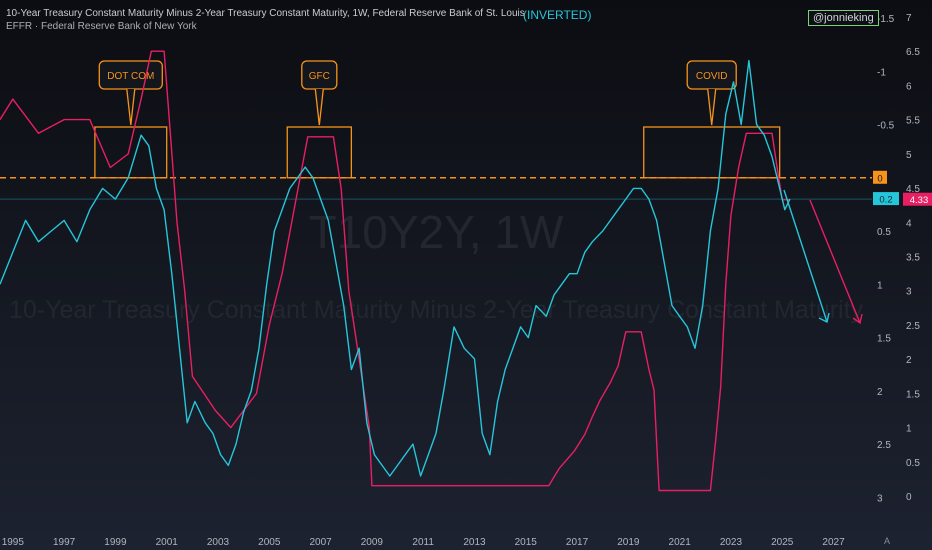 The image size is (932, 550). Describe the element at coordinates (269, 542) in the screenshot. I see `x-tick-label: 2005` at that location.